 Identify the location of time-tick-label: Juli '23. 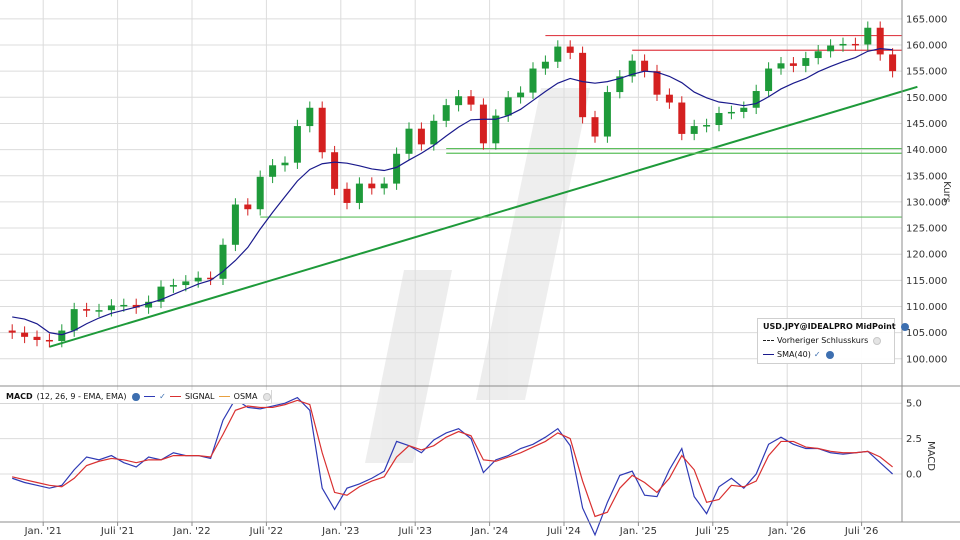
(414, 531).